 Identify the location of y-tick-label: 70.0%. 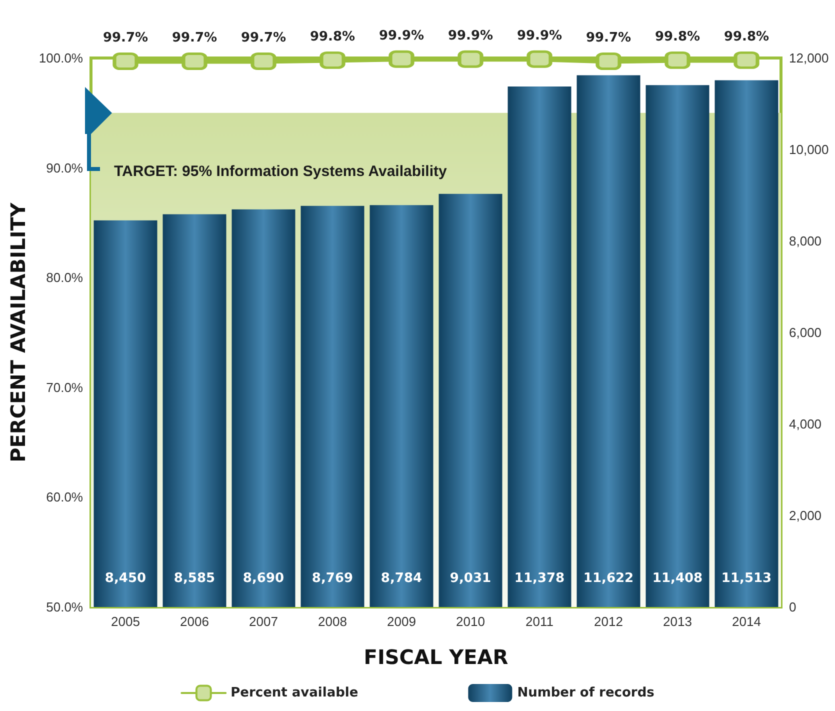
(65, 387).